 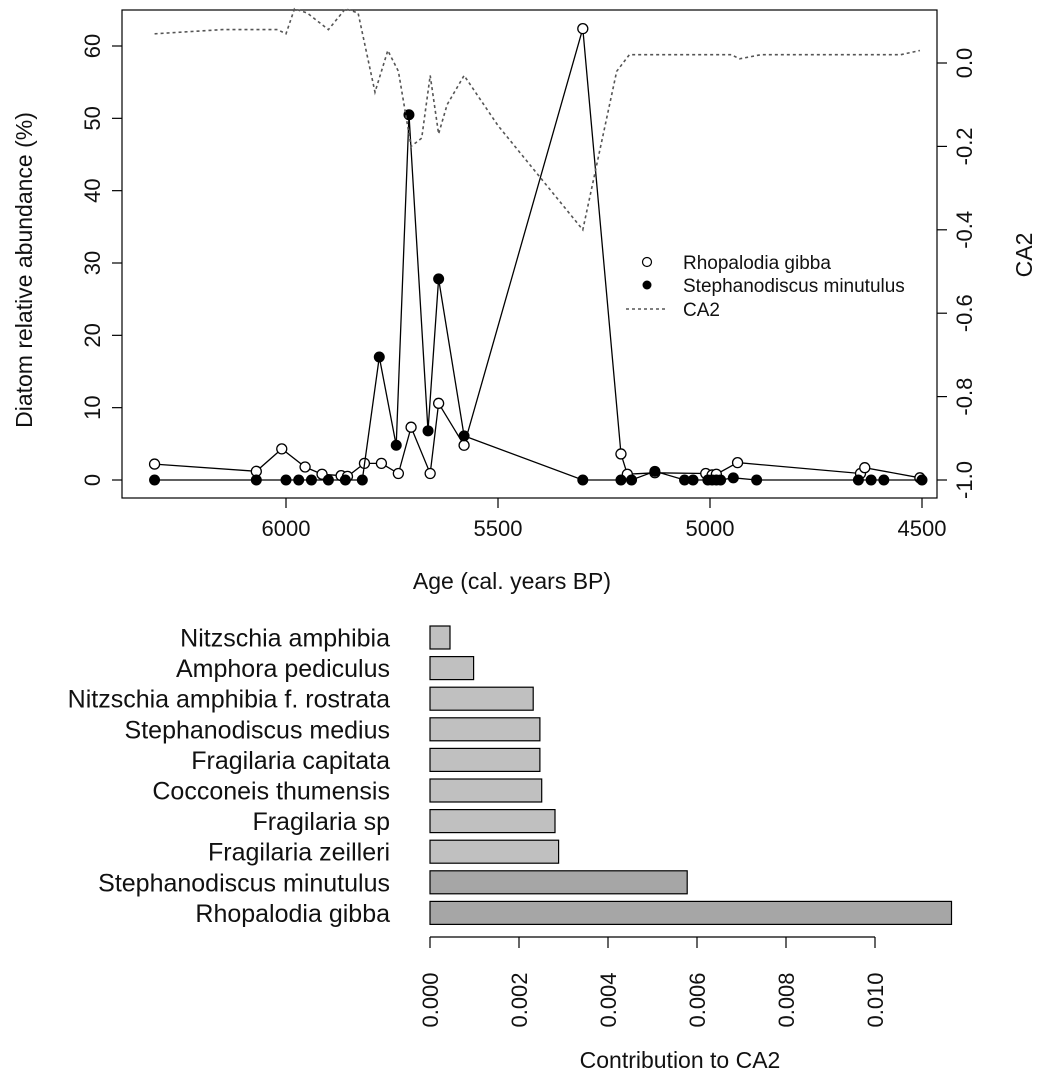 I want to click on x-axis: 0.000 0.002 0.004 0.006 0.008 0.010, so click(x=653, y=982).